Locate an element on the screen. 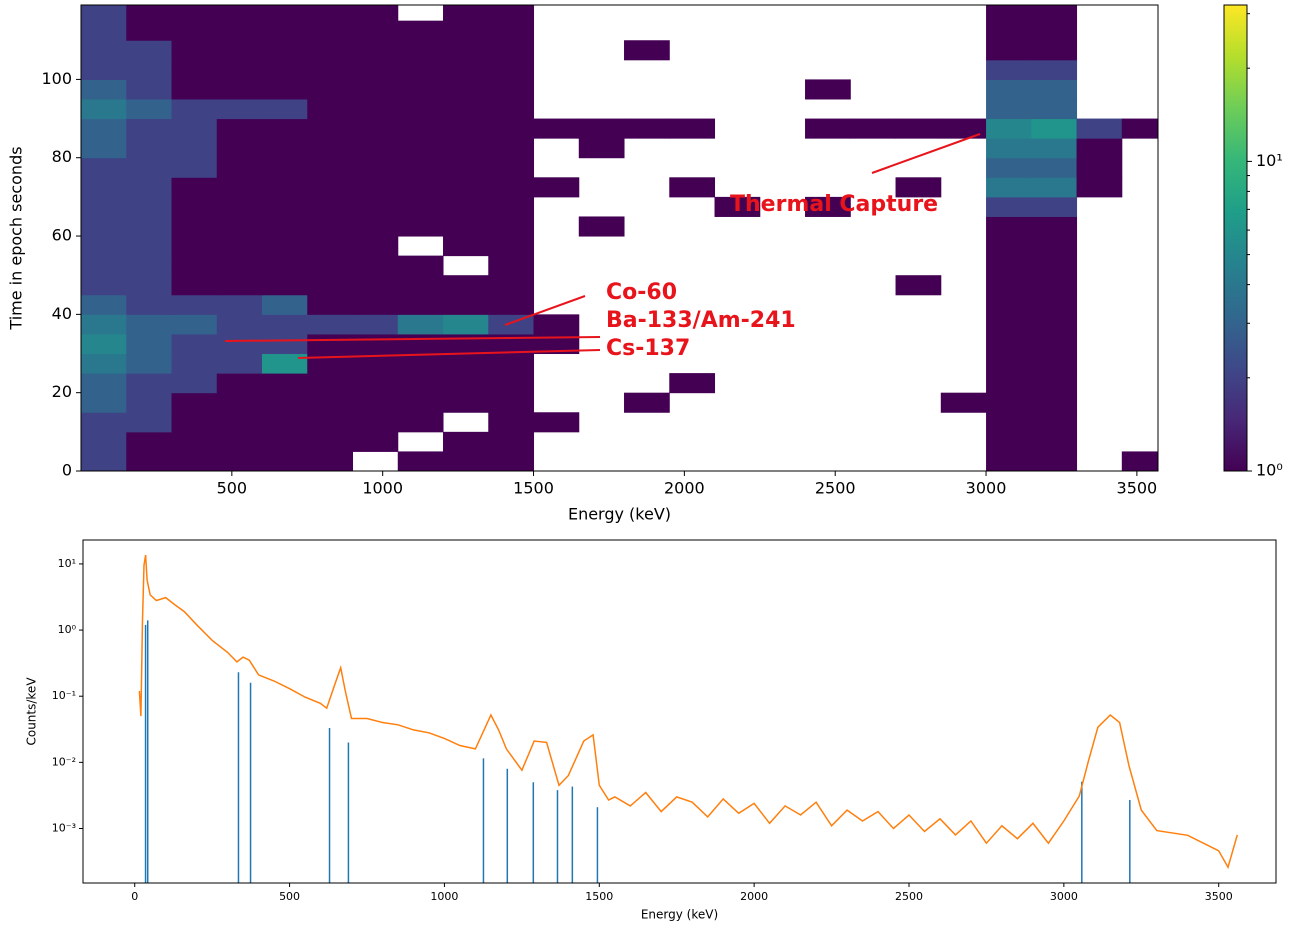 The width and height of the screenshot is (1300, 929). annotation: Thermal Capture is located at coordinates (834, 204).